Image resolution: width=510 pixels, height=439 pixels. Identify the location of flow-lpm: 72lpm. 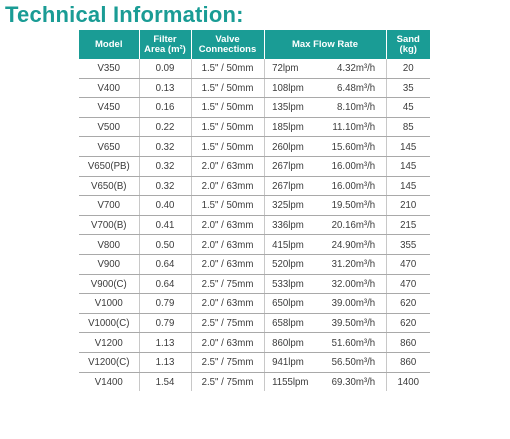
(285, 68).